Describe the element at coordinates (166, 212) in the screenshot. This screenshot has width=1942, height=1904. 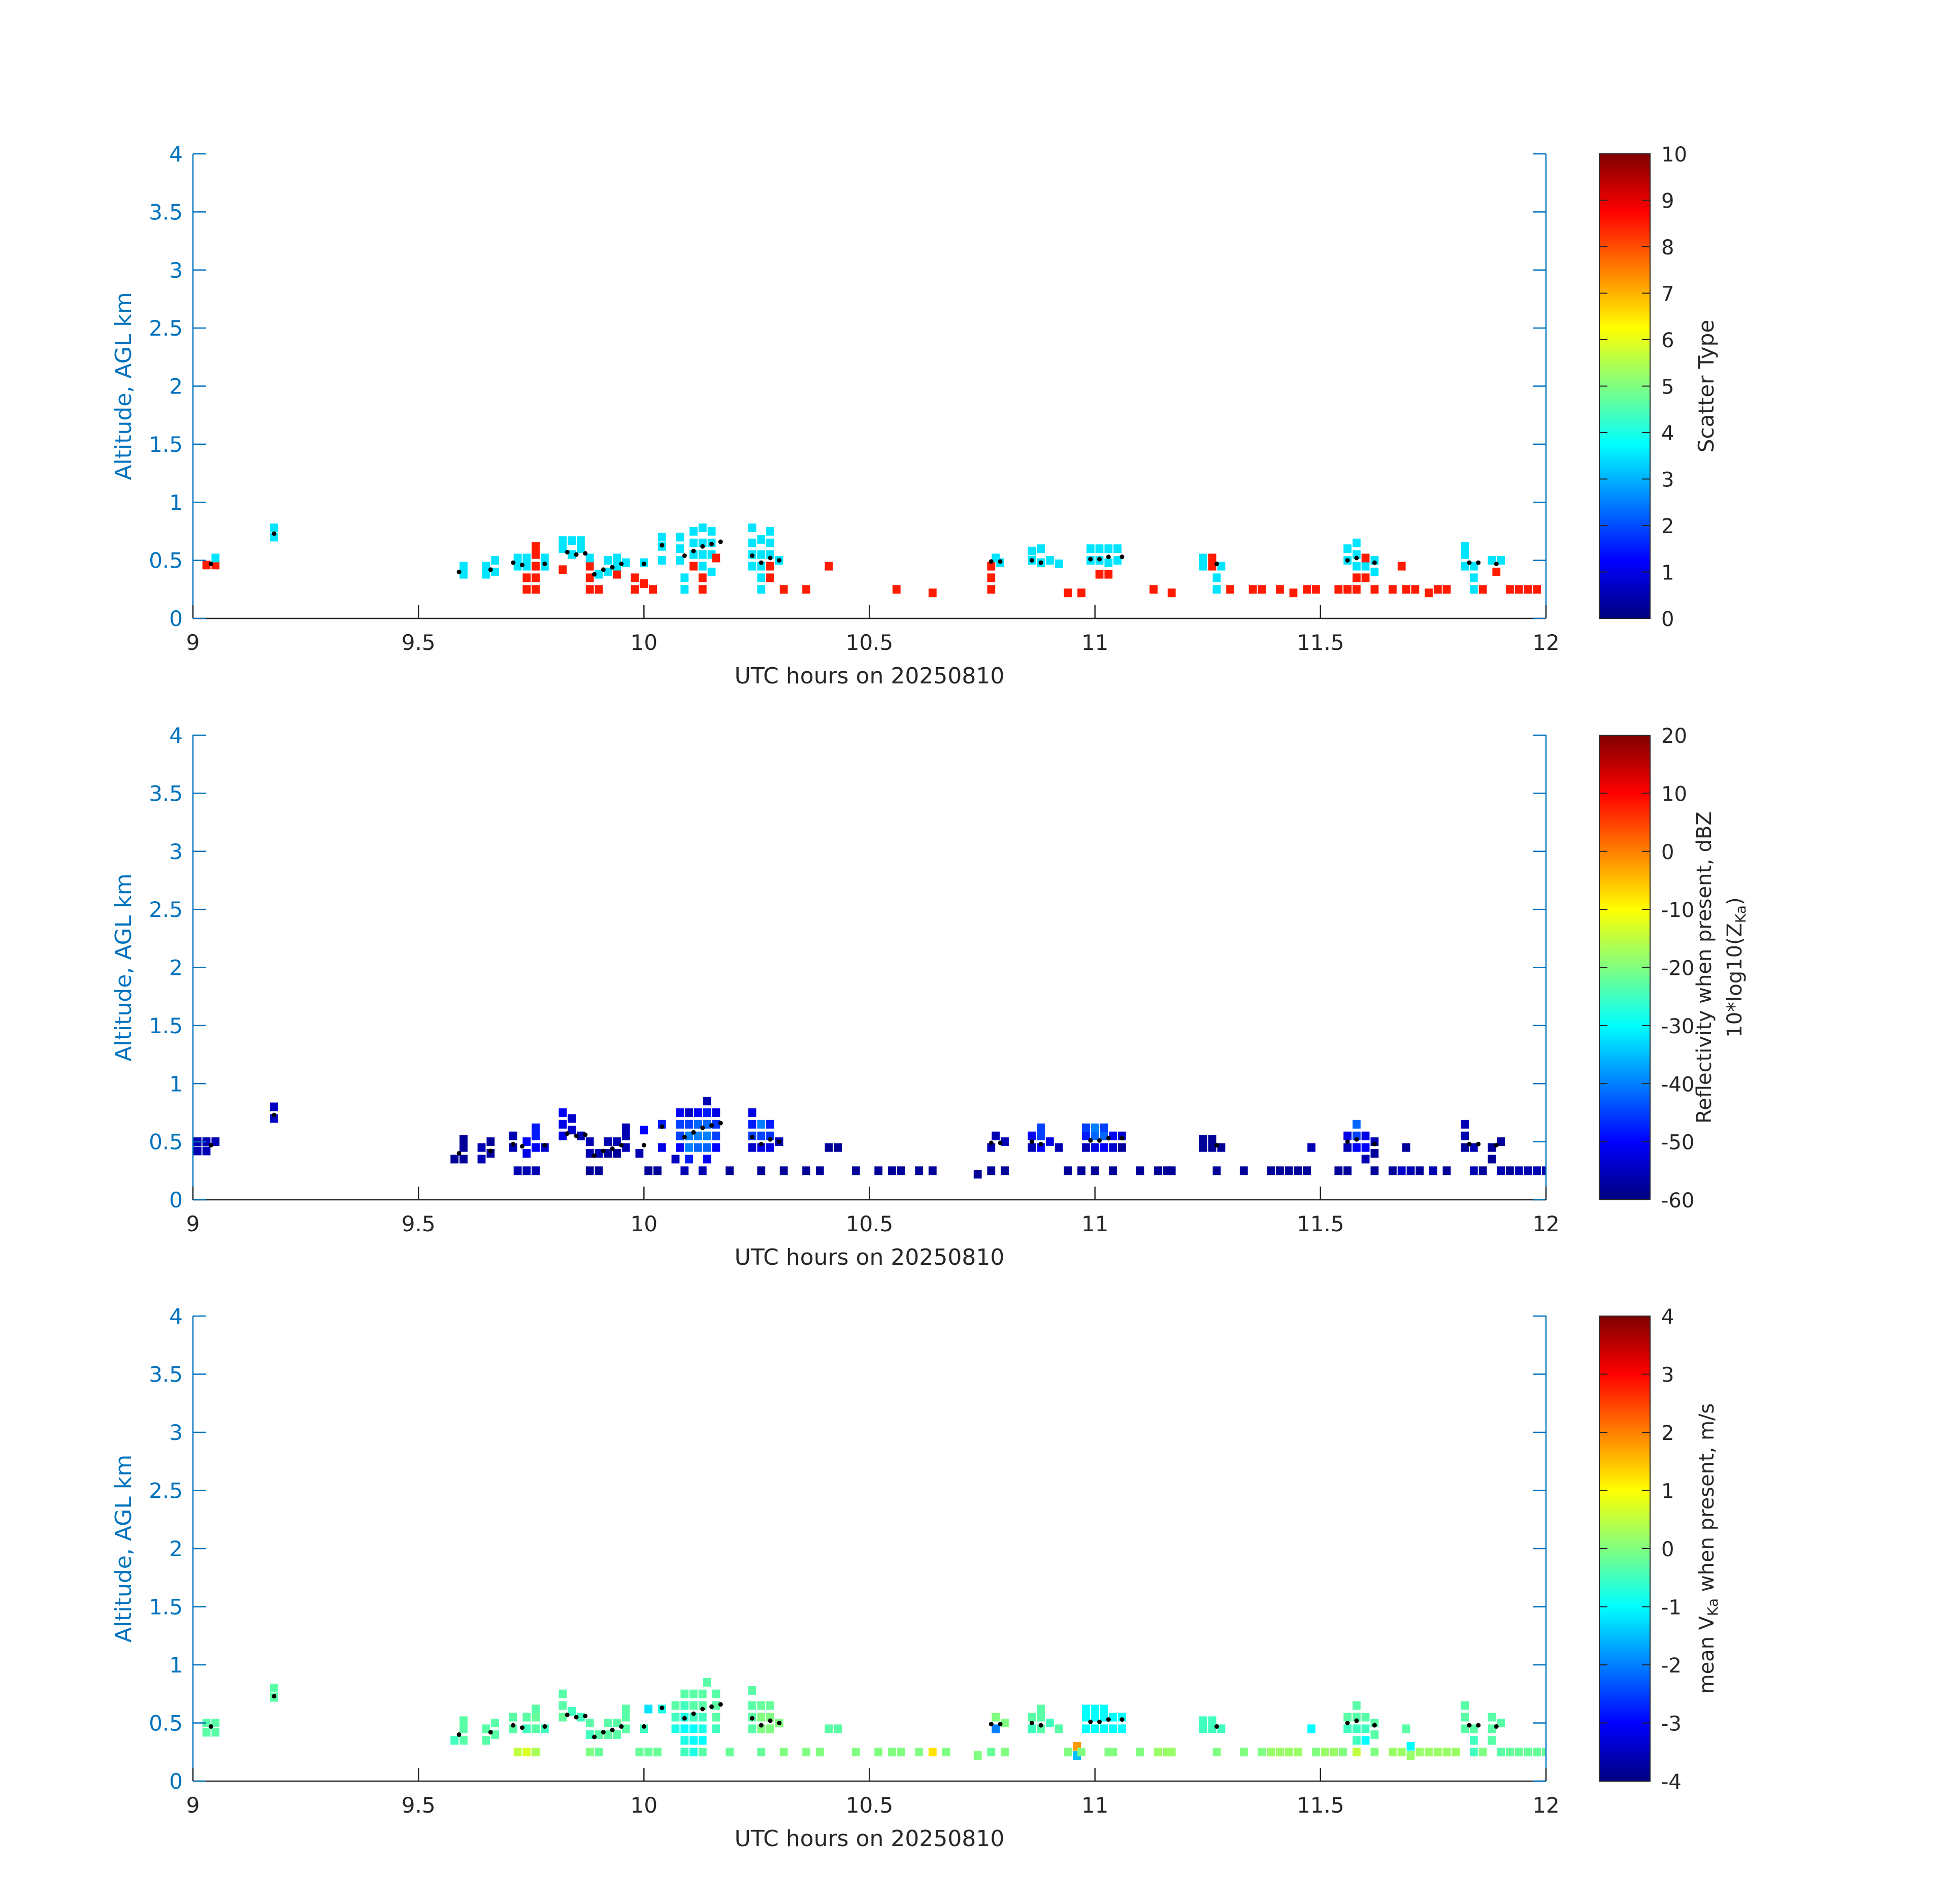
I see `y-tick-label: 3.5` at that location.